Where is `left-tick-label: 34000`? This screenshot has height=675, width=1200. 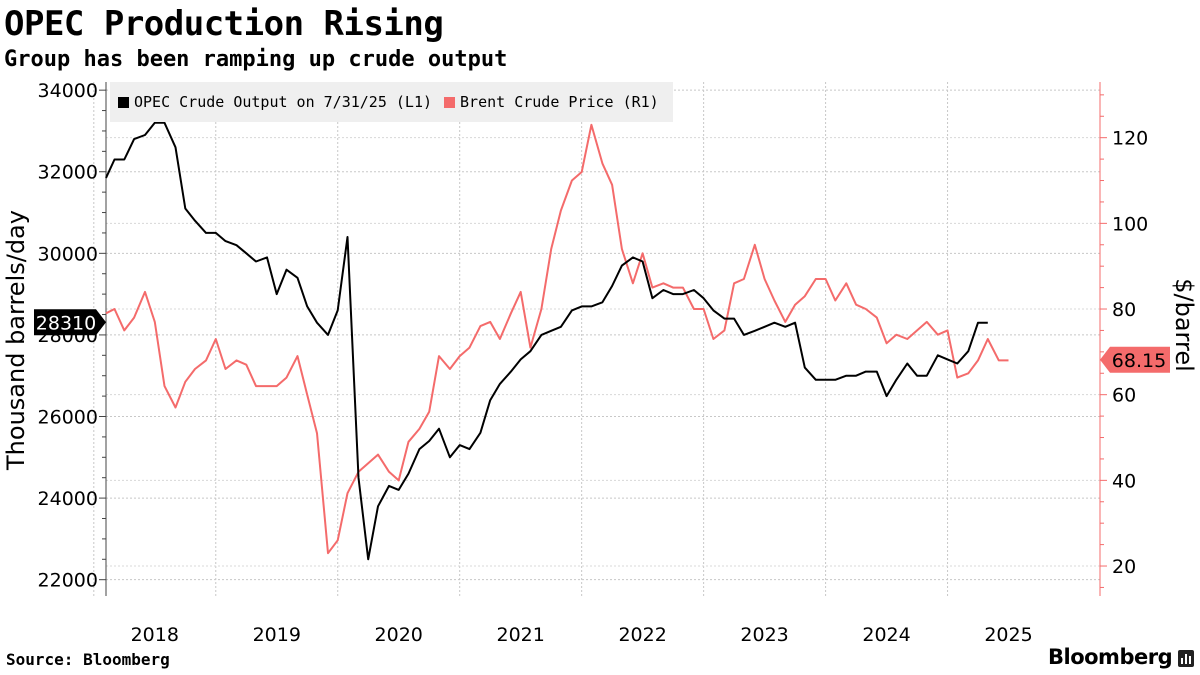
left-tick-label: 34000 is located at coordinates (68, 91).